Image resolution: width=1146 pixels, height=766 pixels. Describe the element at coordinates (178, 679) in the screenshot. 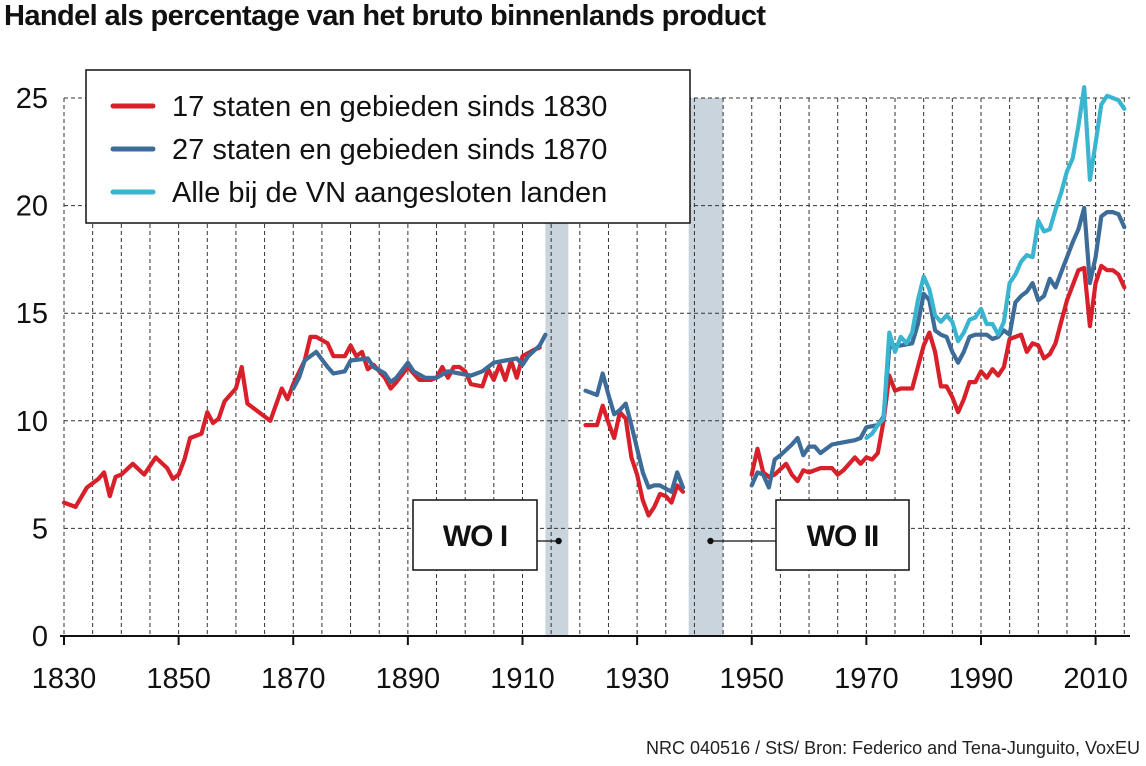

I see `x-tick-label: 1850` at that location.